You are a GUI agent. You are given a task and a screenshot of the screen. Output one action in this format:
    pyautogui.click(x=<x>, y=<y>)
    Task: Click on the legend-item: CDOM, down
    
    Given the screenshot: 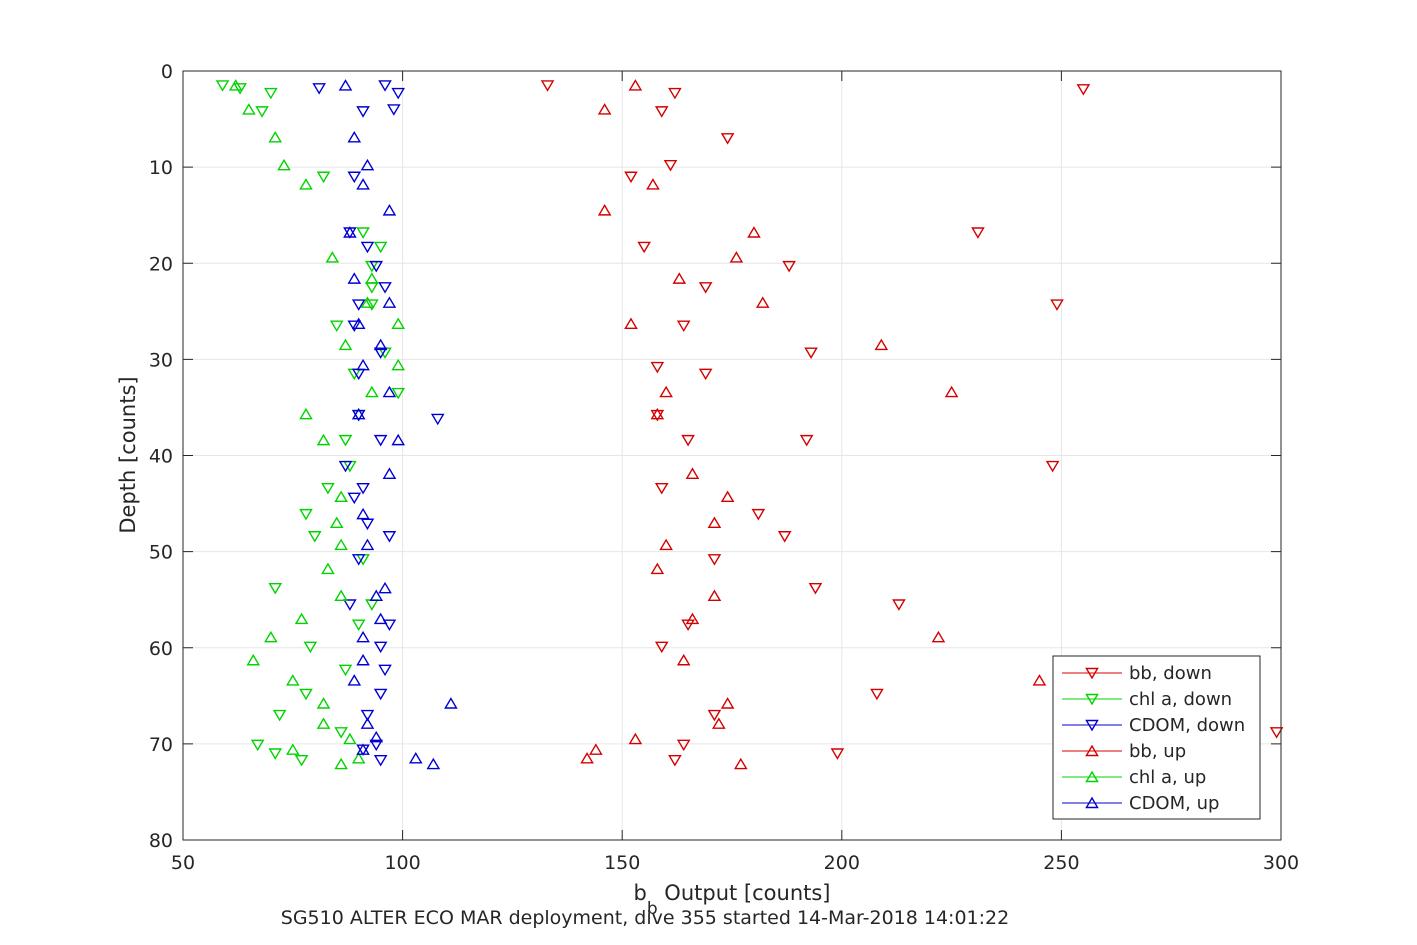 What is the action you would take?
    pyautogui.click(x=1153, y=725)
    